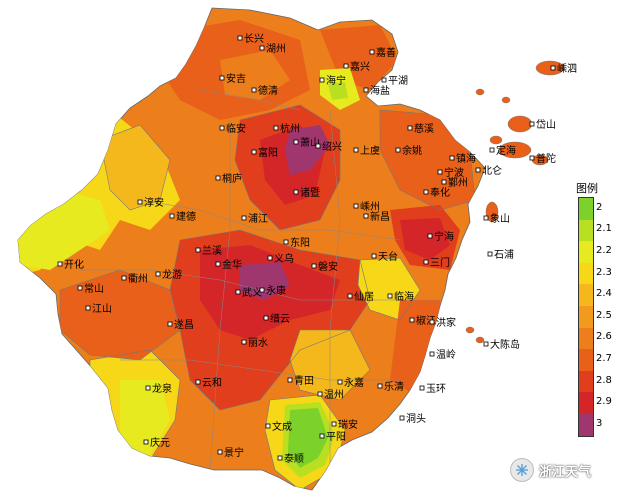 Image resolution: width=628 pixels, height=500 pixels. Describe the element at coordinates (94, 288) in the screenshot. I see `city-label: 常山` at that location.